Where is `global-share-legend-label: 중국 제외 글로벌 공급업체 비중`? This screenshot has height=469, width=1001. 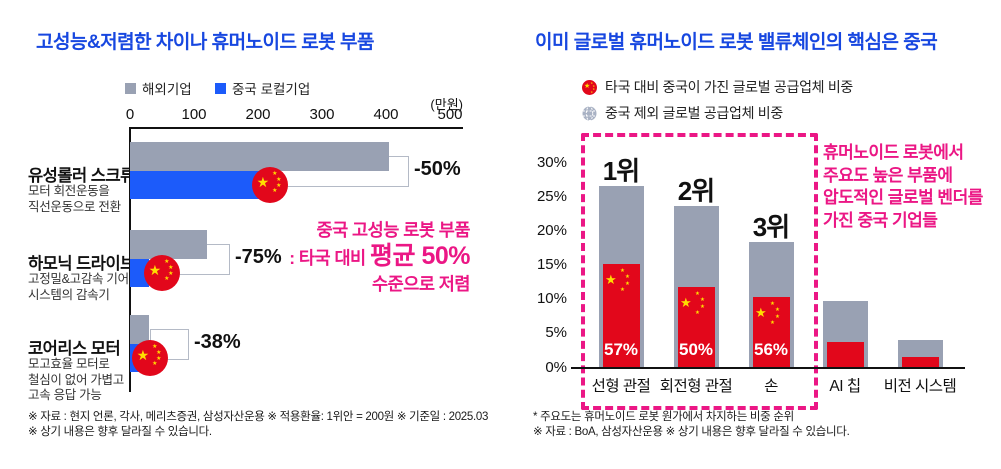
global-share-legend-label: 중국 제외 글로벌 공급업체 비중 is located at coordinates (694, 113).